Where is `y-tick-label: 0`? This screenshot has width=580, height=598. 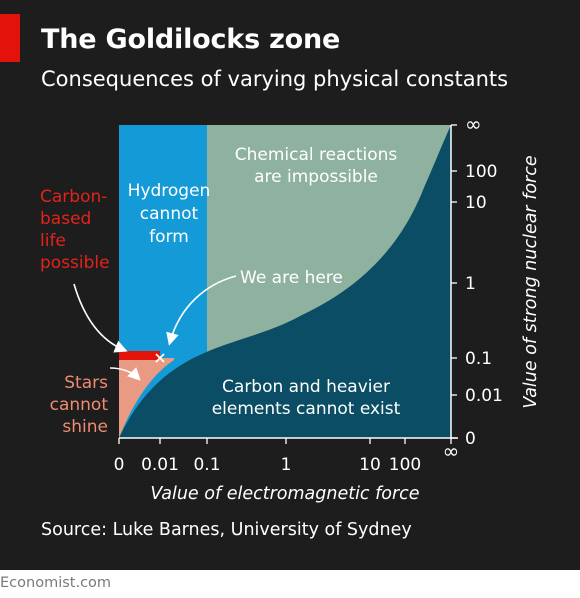
y-tick-label: 0 is located at coordinates (470, 439).